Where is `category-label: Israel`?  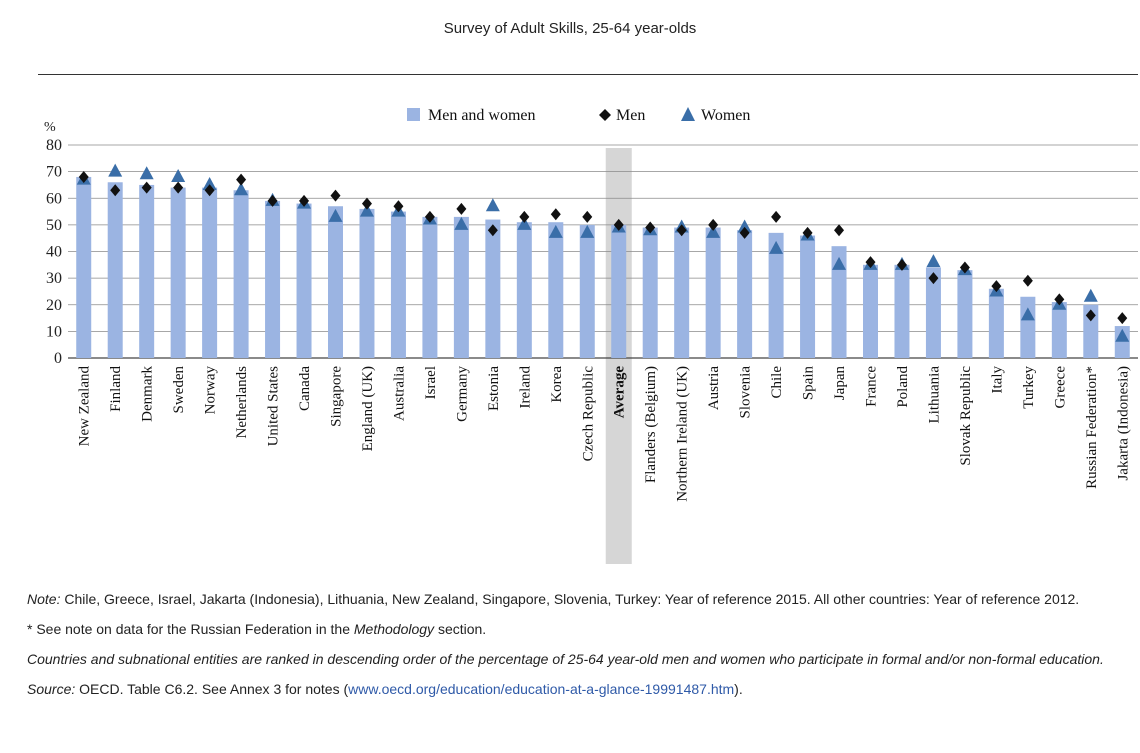 category-label: Israel is located at coordinates (431, 382).